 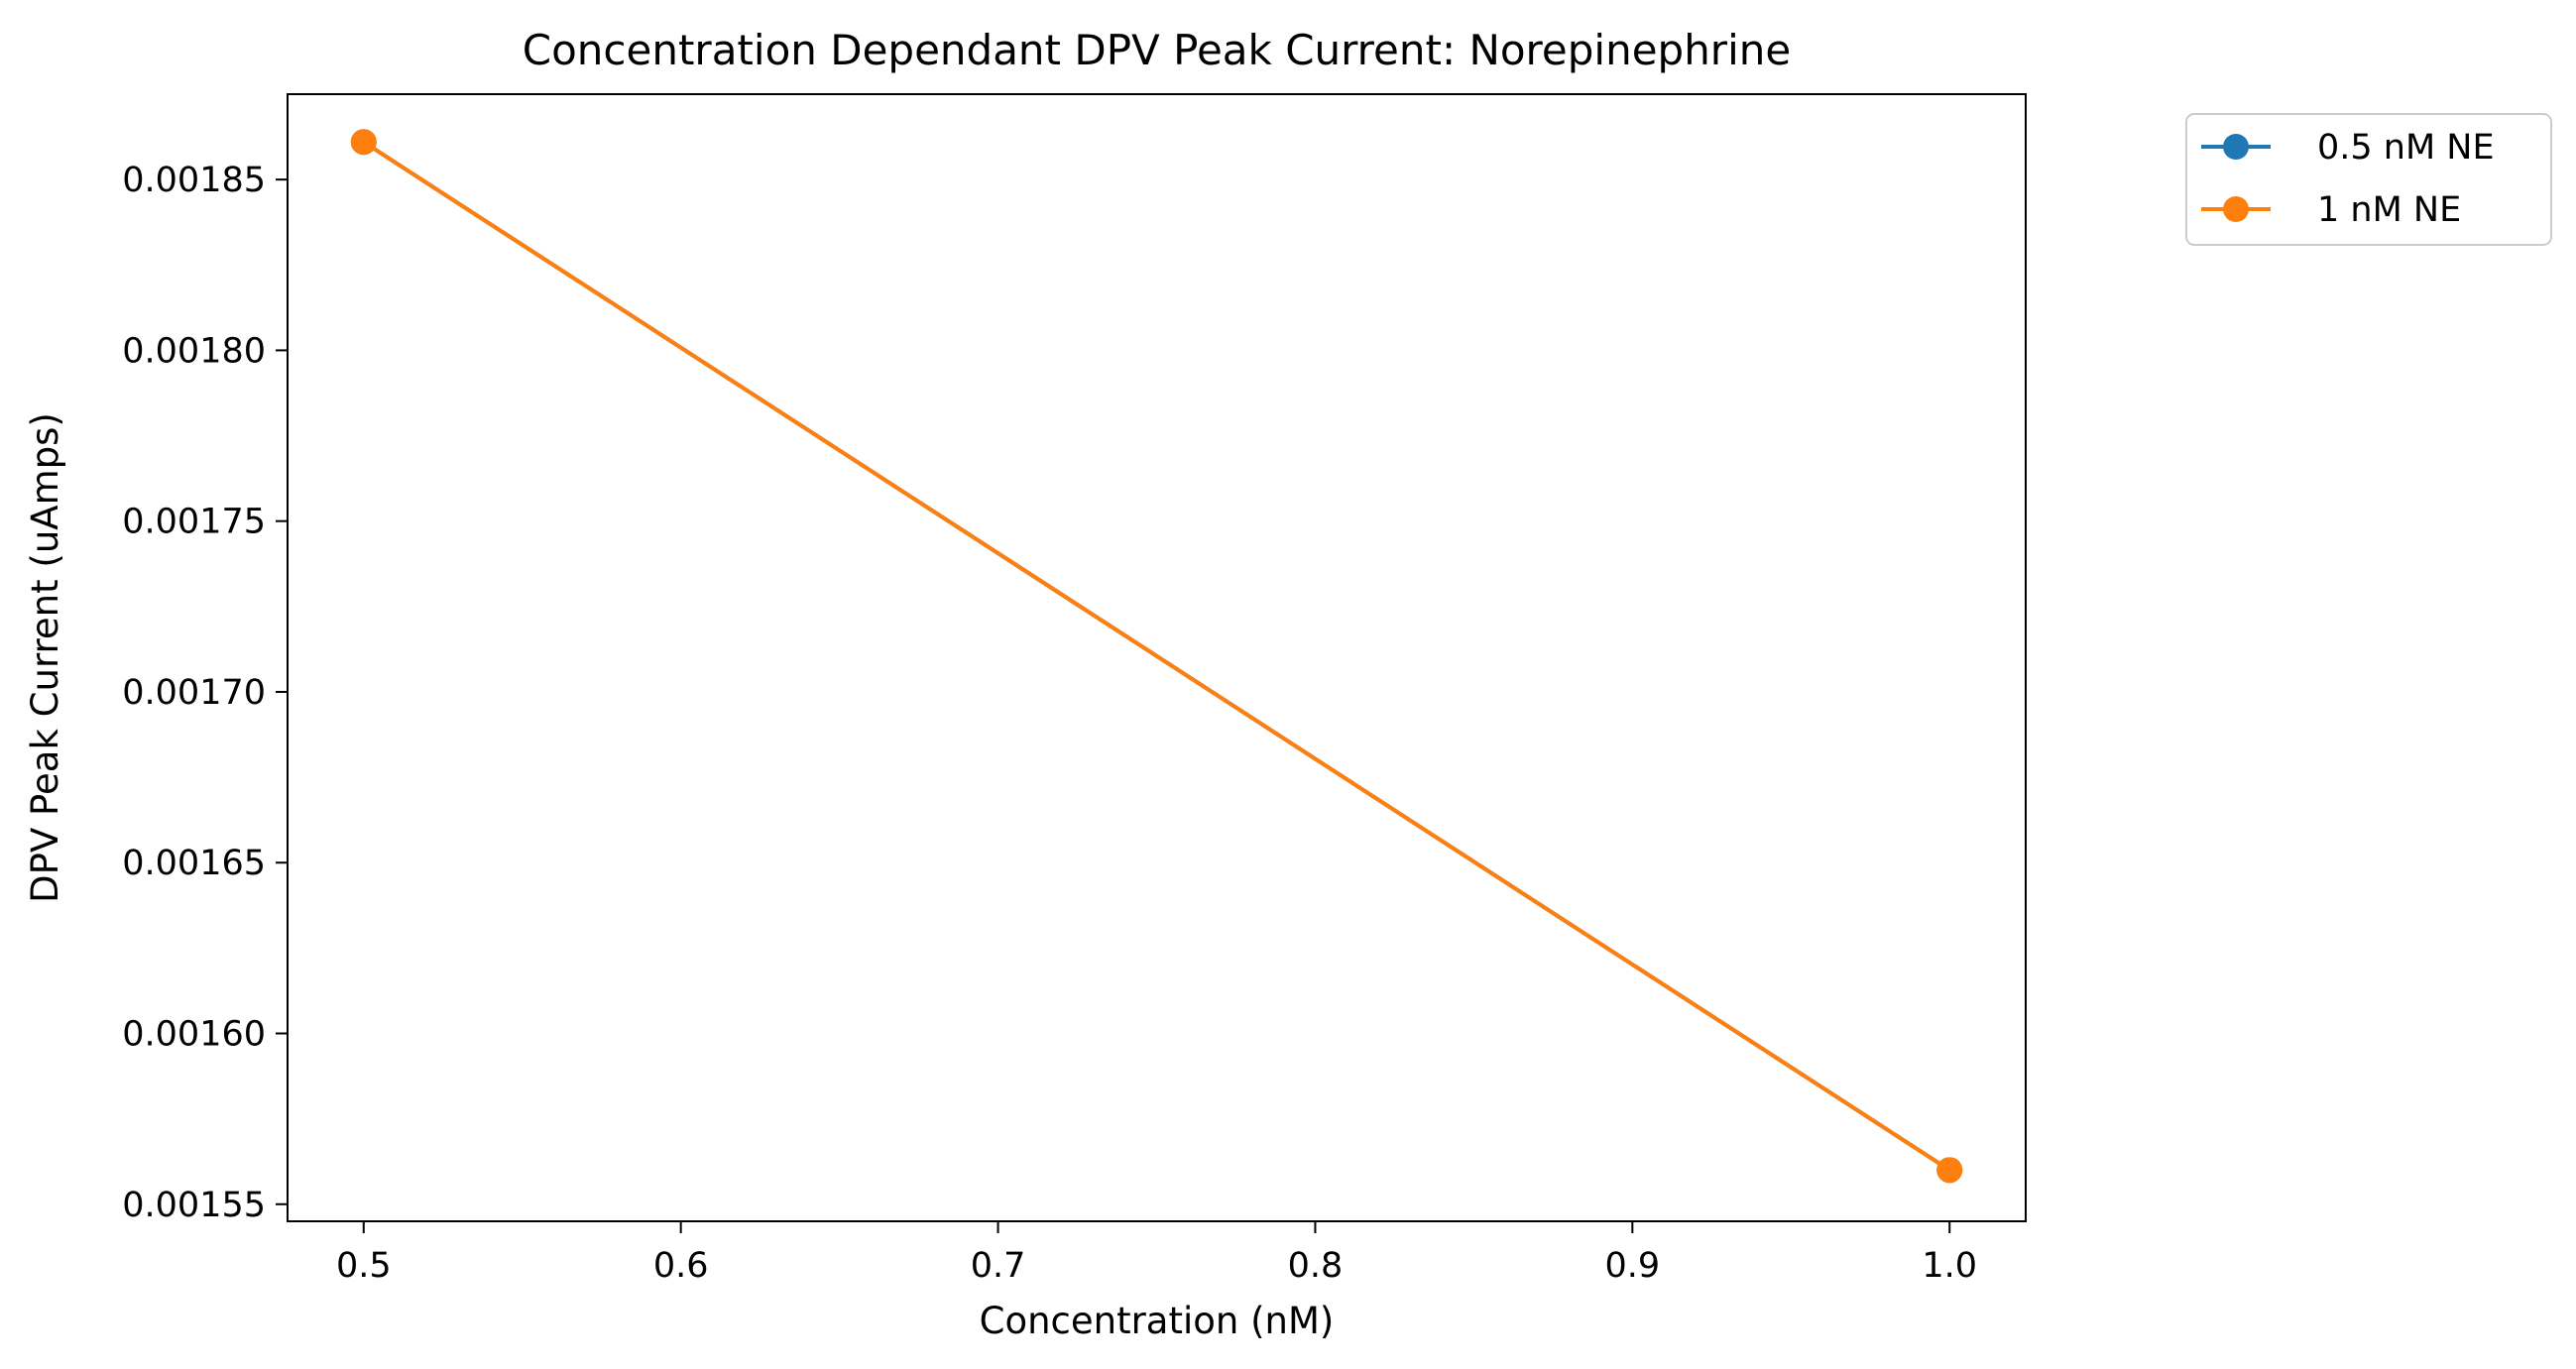 I want to click on x-tick-label: 0.5, so click(x=364, y=1266).